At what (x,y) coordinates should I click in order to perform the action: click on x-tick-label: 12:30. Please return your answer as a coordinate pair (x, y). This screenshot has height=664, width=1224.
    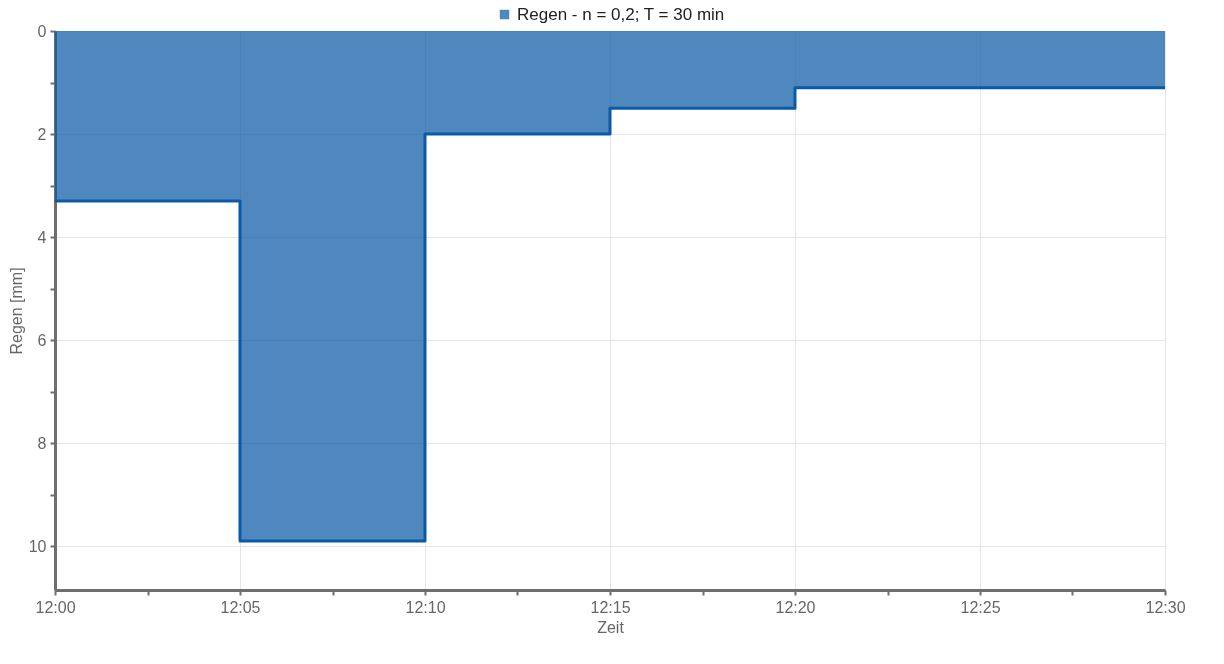
    Looking at the image, I should click on (1165, 607).